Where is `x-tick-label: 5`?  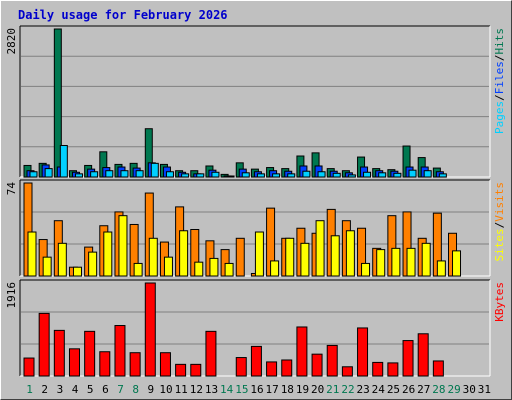
x-tick-label: 5 is located at coordinates (90, 389).